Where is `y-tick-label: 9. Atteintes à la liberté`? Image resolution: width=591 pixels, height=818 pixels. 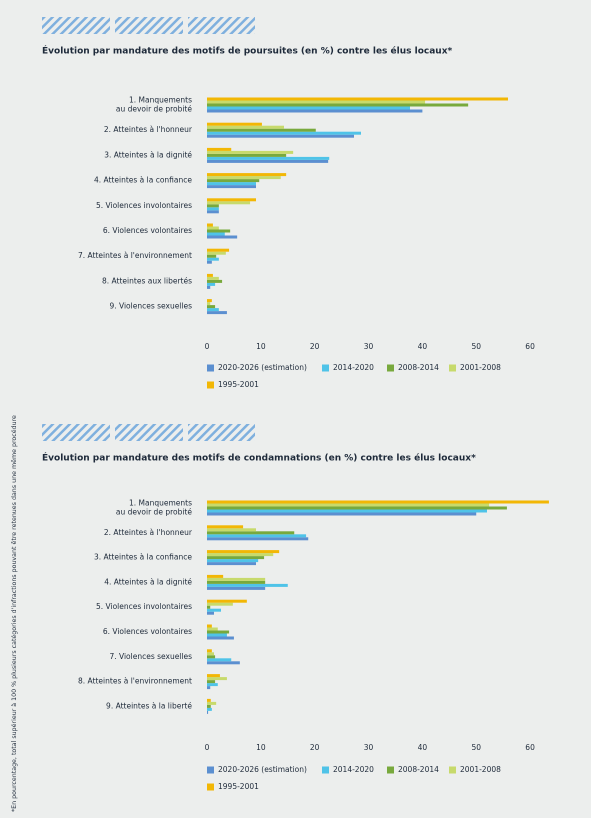
y-tick-label: 9. Atteintes à la liberté is located at coordinates (149, 705).